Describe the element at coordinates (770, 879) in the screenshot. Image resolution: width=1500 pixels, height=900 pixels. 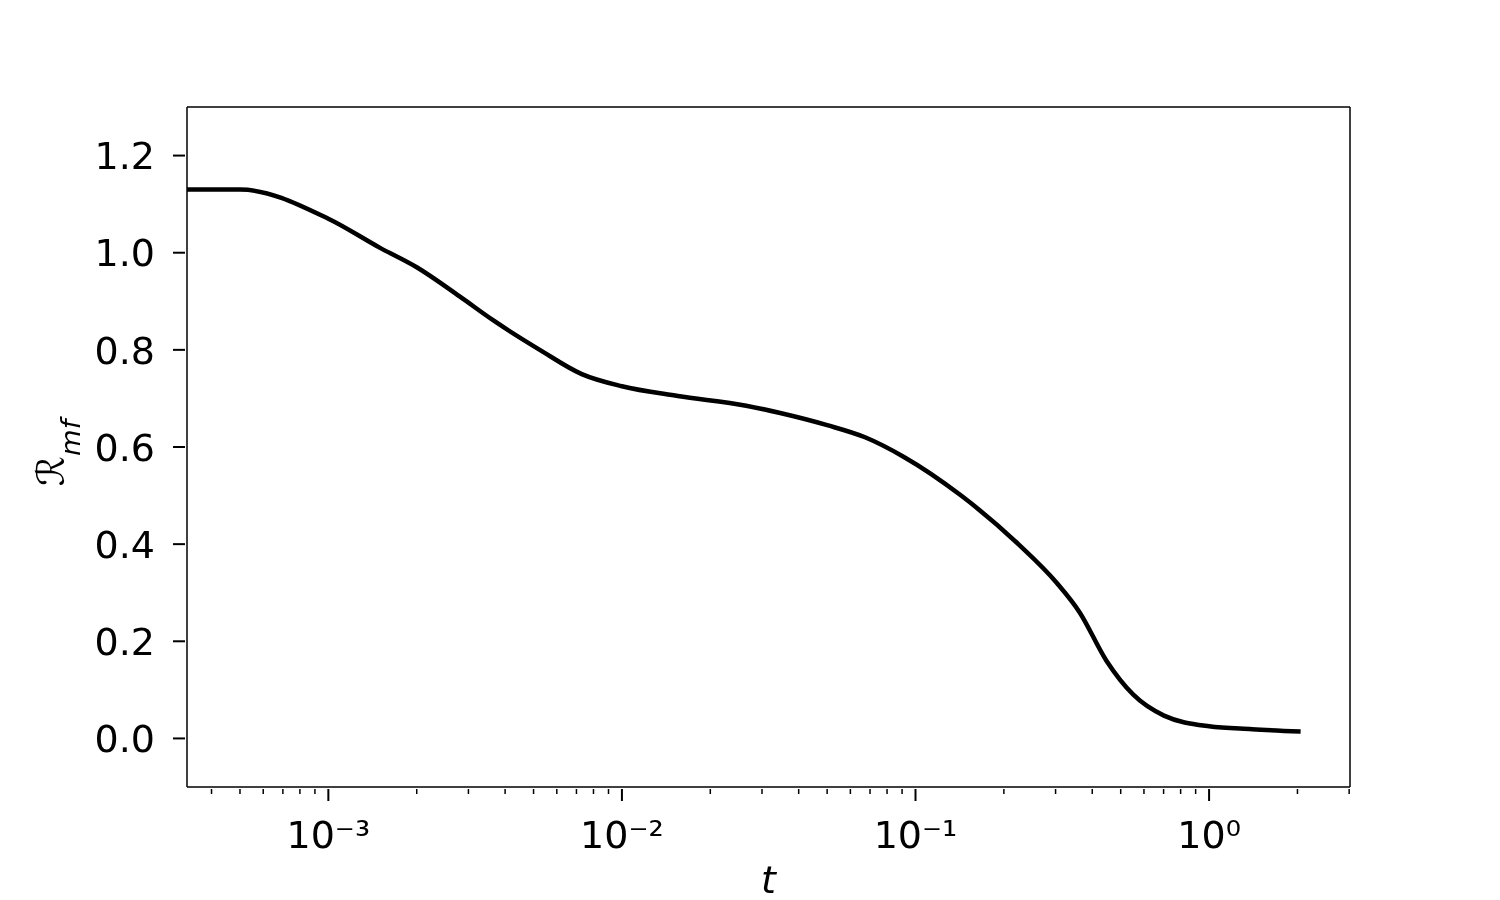
I see `x-axis-title: t` at that location.